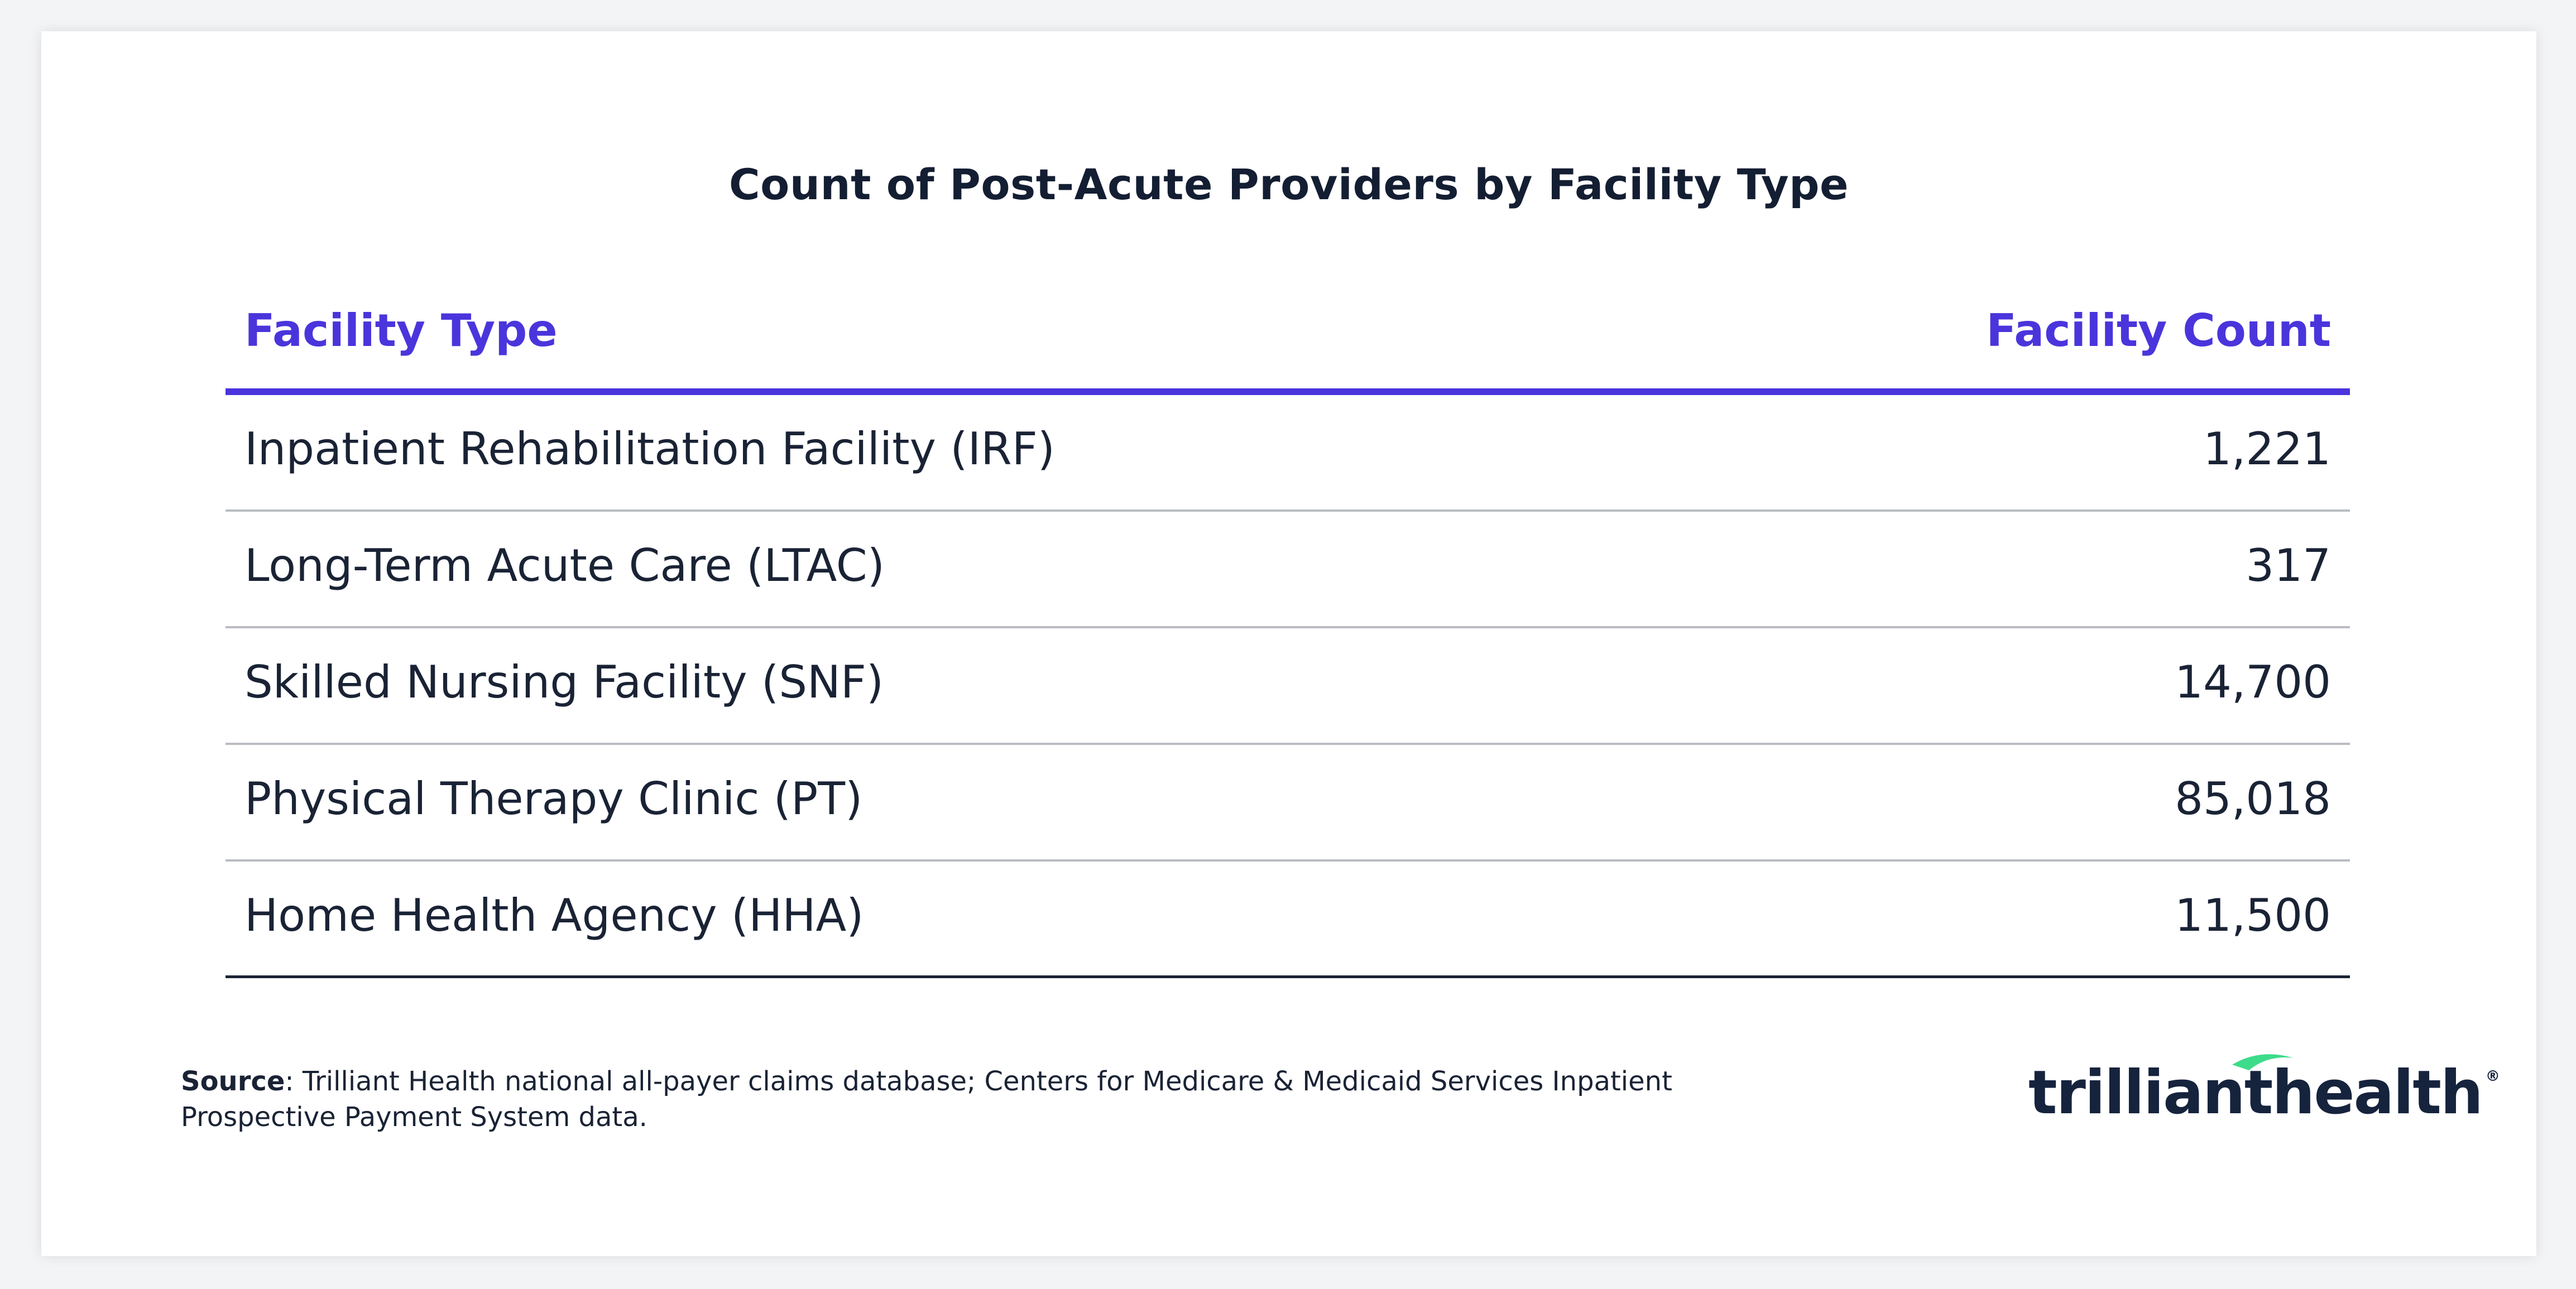  Describe the element at coordinates (2288, 565) in the screenshot. I see `facility-count-cell: 317` at that location.